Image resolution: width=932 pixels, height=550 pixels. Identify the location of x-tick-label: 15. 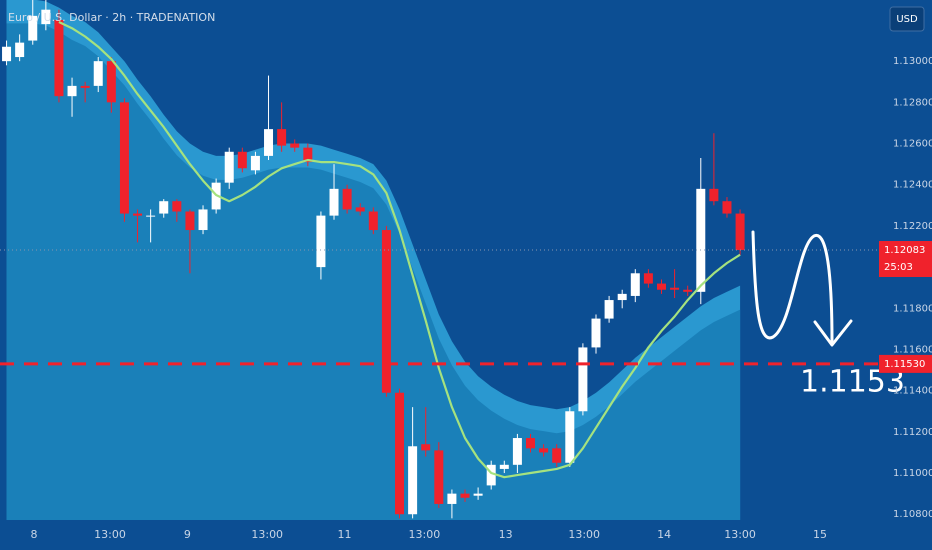
(820, 534).